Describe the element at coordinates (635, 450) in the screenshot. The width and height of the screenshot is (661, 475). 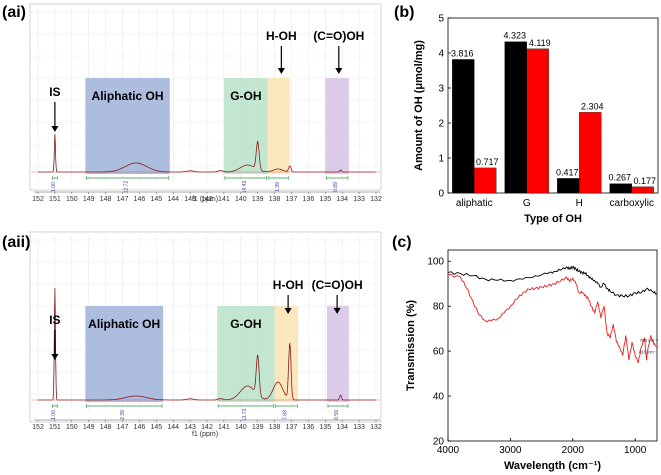
I see `x-tick-label: 1000` at that location.